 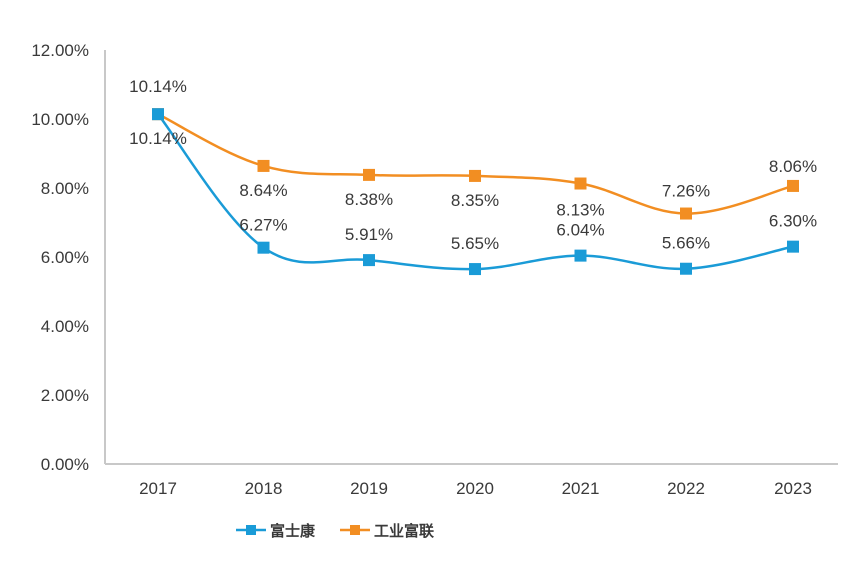 What do you see at coordinates (475, 243) in the screenshot?
I see `data-label: 5.65%` at bounding box center [475, 243].